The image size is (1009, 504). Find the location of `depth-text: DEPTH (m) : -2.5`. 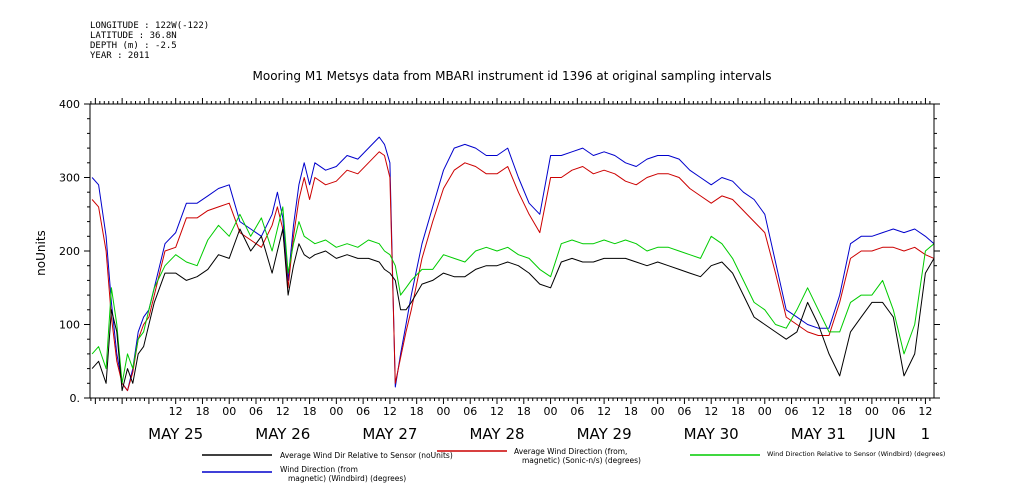

depth-text: DEPTH (m) : -2.5 is located at coordinates (133, 46).